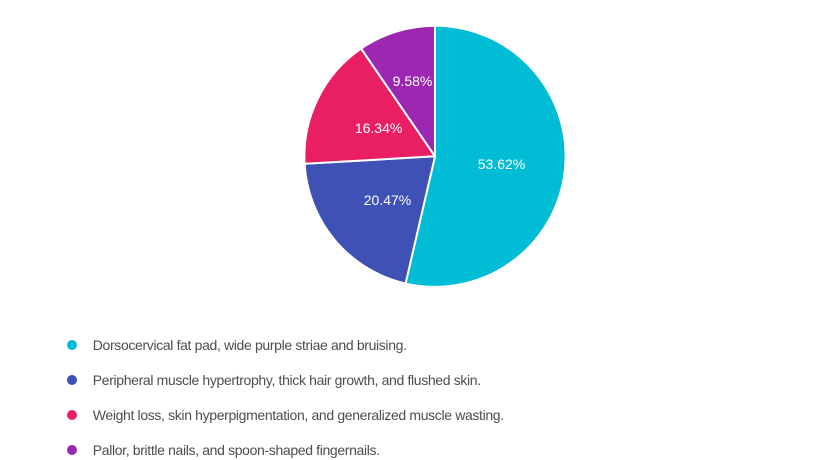  I want to click on svg-text: 16.34%, so click(378, 128).